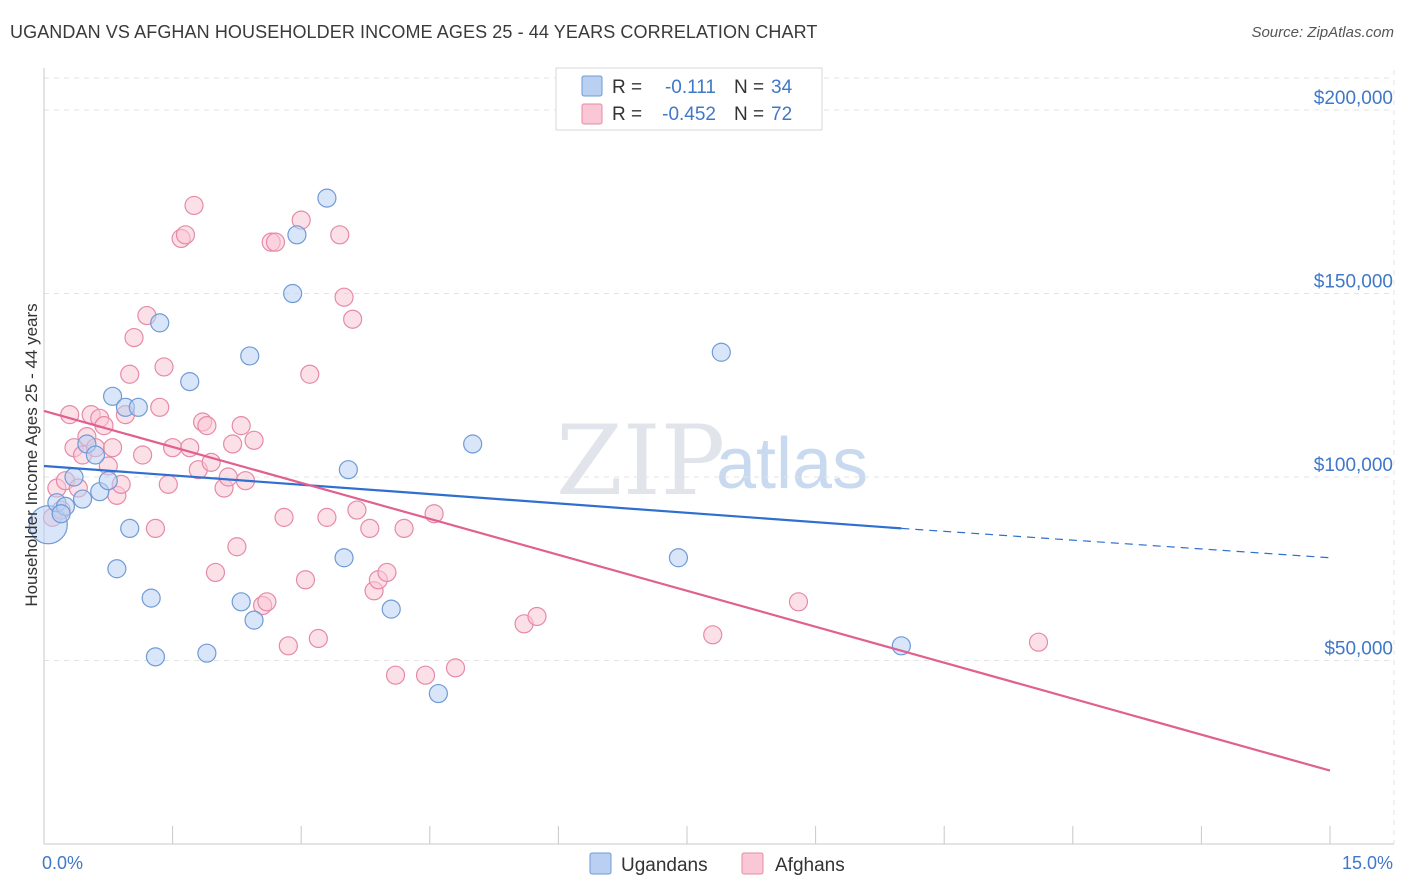 The height and width of the screenshot is (892, 1406). I want to click on x-tick-label-min: 0.0%, so click(62, 863).